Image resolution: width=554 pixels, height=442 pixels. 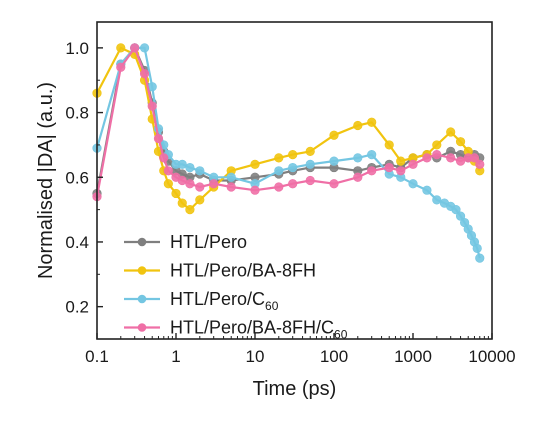 I want to click on x-tick-label: 100, so click(x=334, y=356).